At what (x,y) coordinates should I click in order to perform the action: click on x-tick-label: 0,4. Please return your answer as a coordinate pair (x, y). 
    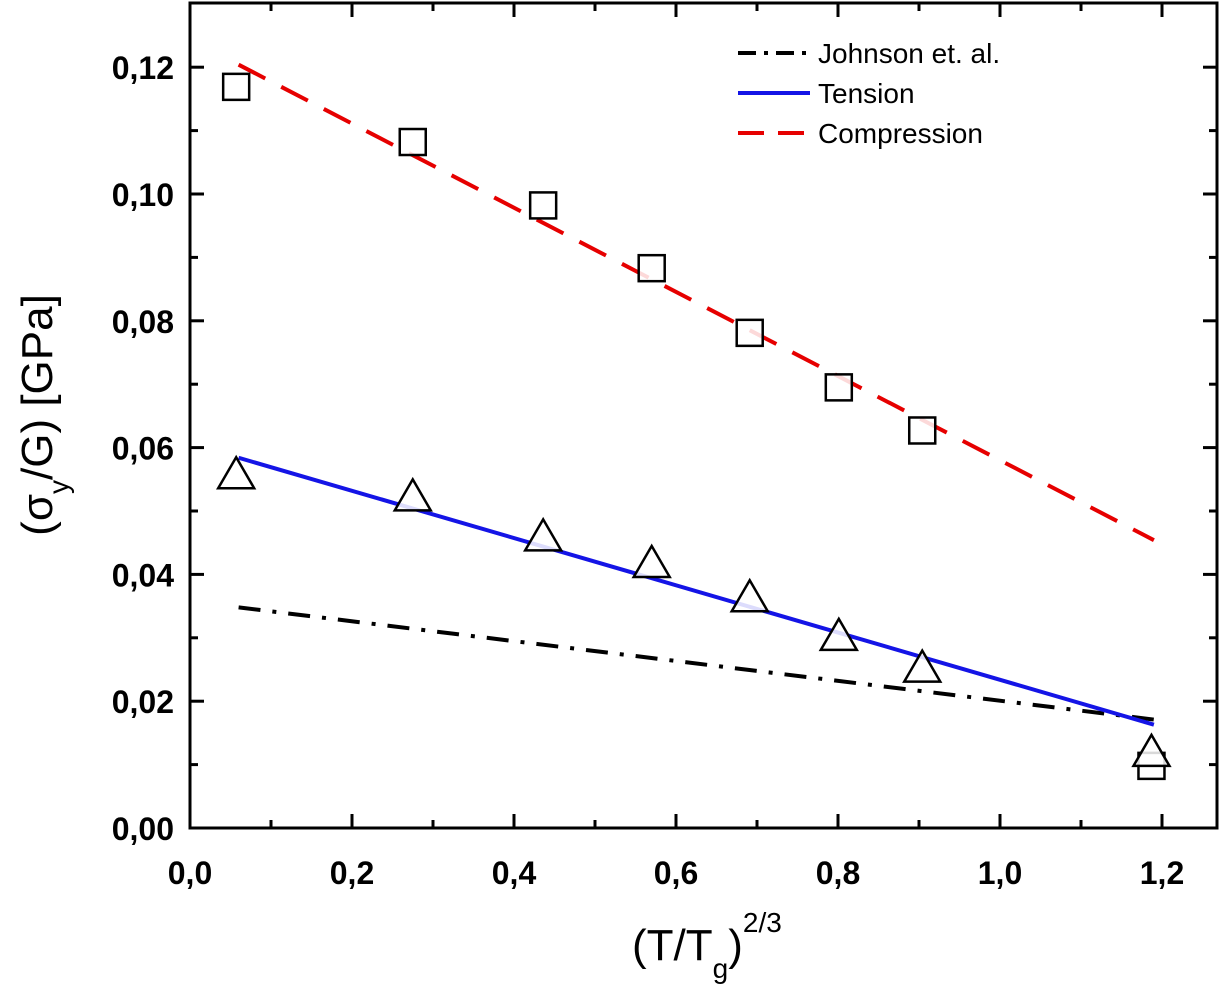
    Looking at the image, I should click on (514, 873).